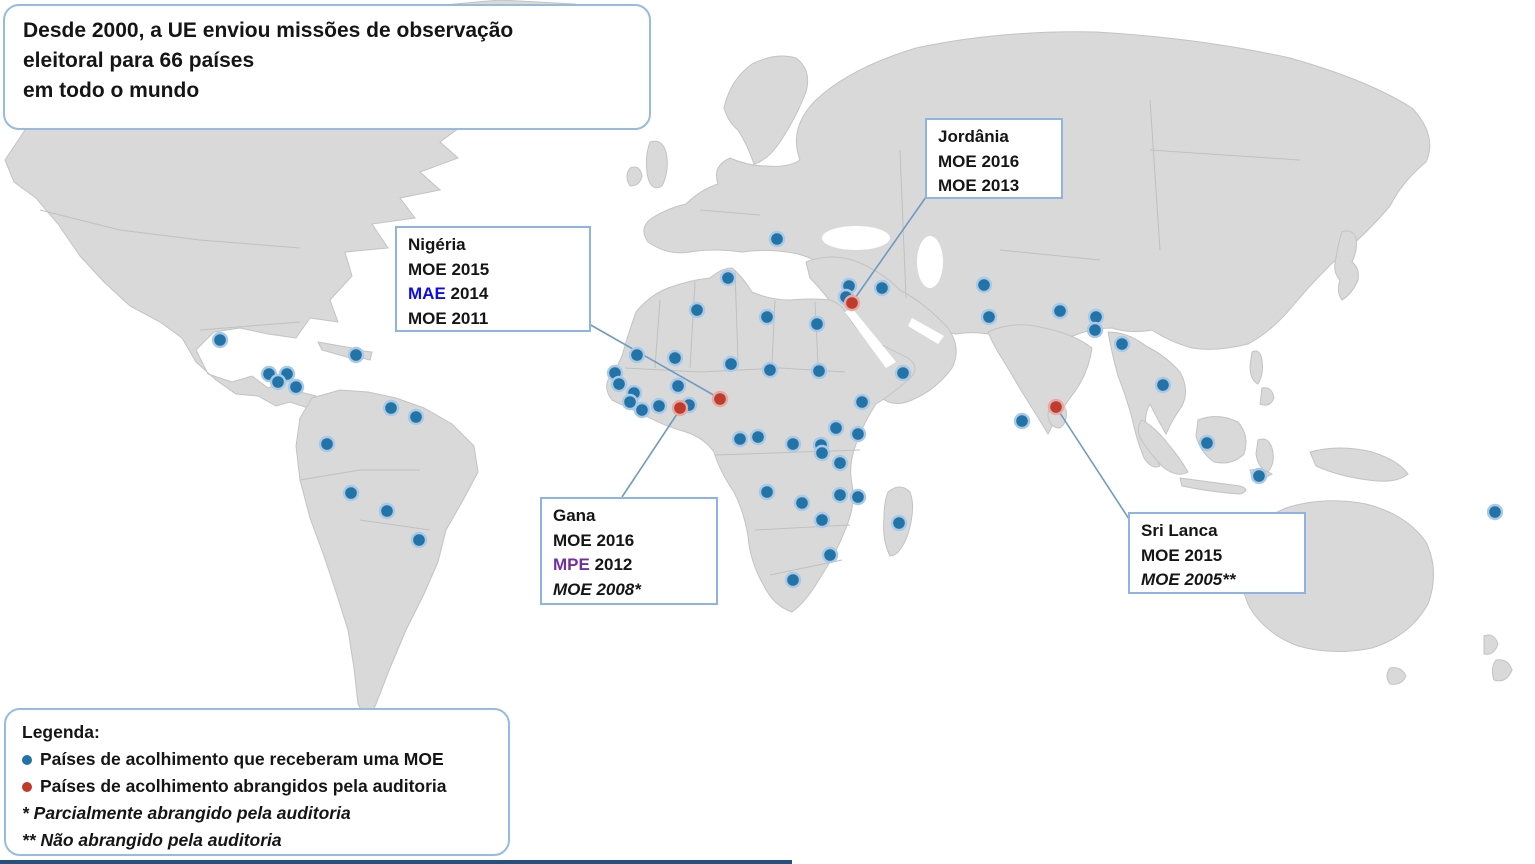 This screenshot has width=1535, height=864. Describe the element at coordinates (1213, 486) in the screenshot. I see `land-java` at that location.